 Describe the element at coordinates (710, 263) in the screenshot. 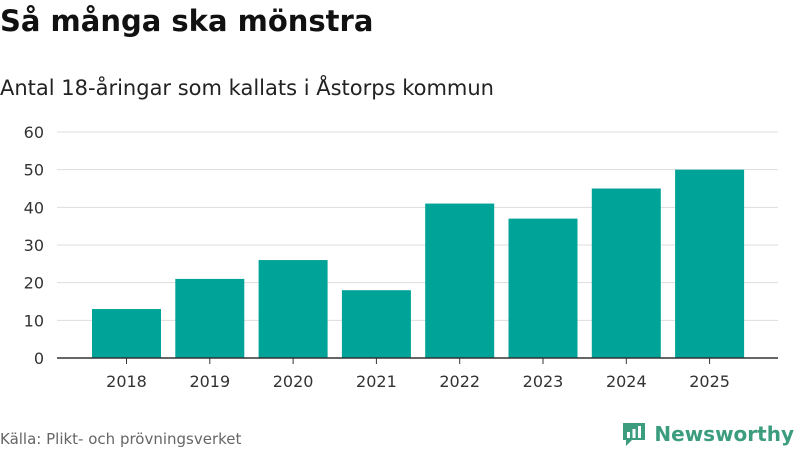

I see `bar-2025` at that location.